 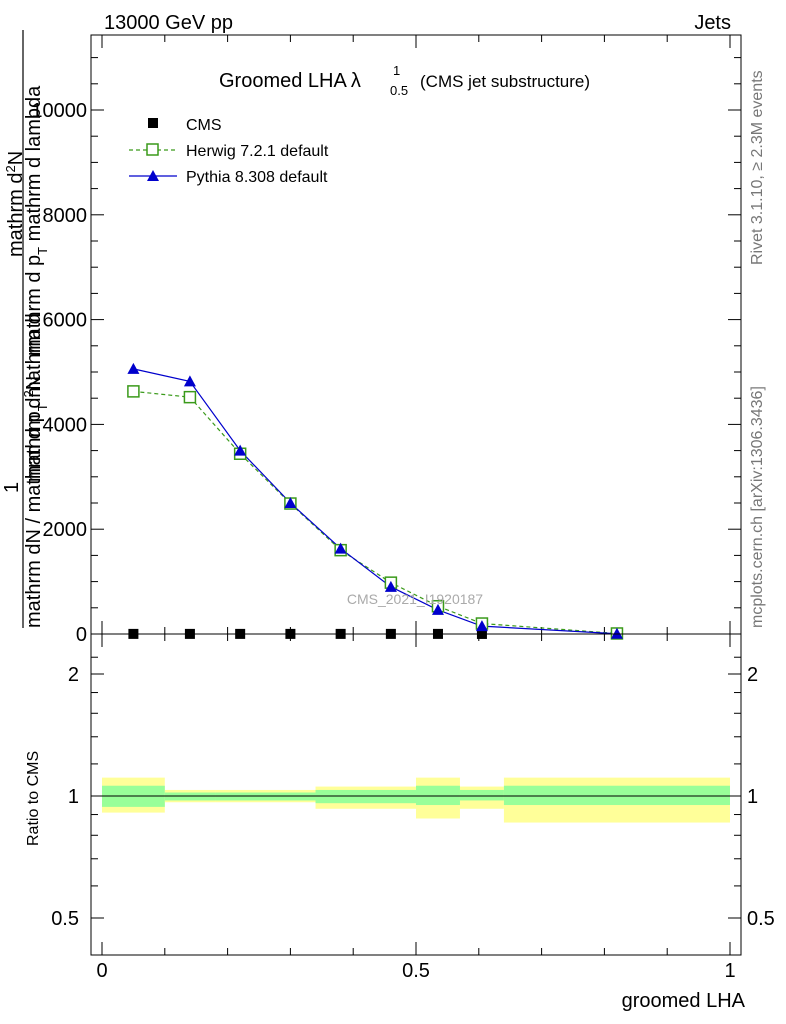 I want to click on main-y-tick-label: 4000, so click(x=65, y=425).